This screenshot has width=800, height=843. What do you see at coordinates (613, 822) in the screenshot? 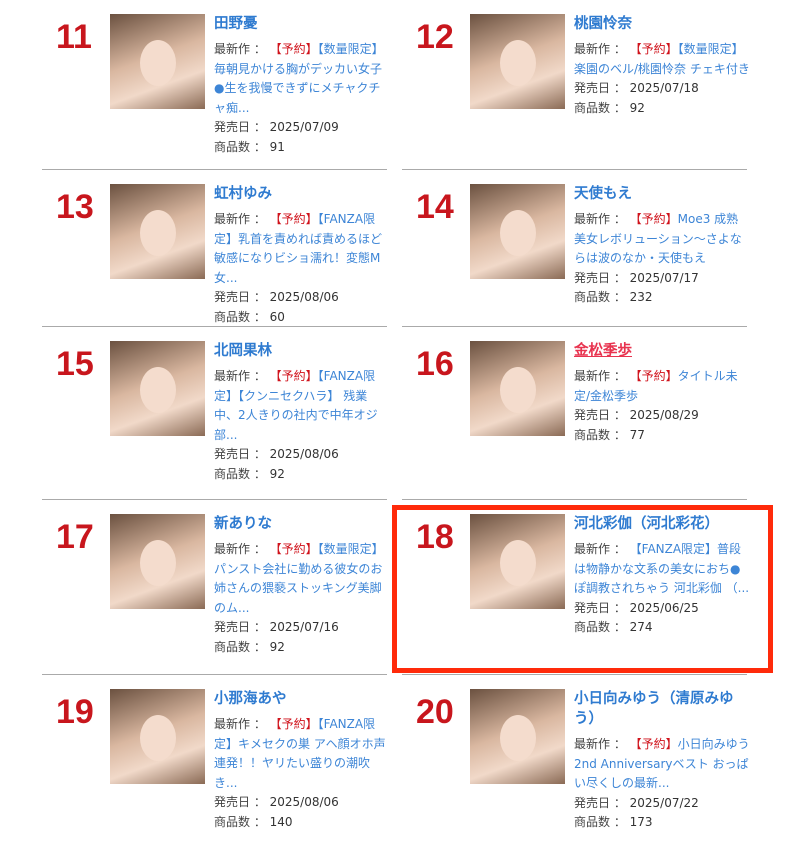
I see `product-count: 商品数 ： 173` at bounding box center [613, 822].